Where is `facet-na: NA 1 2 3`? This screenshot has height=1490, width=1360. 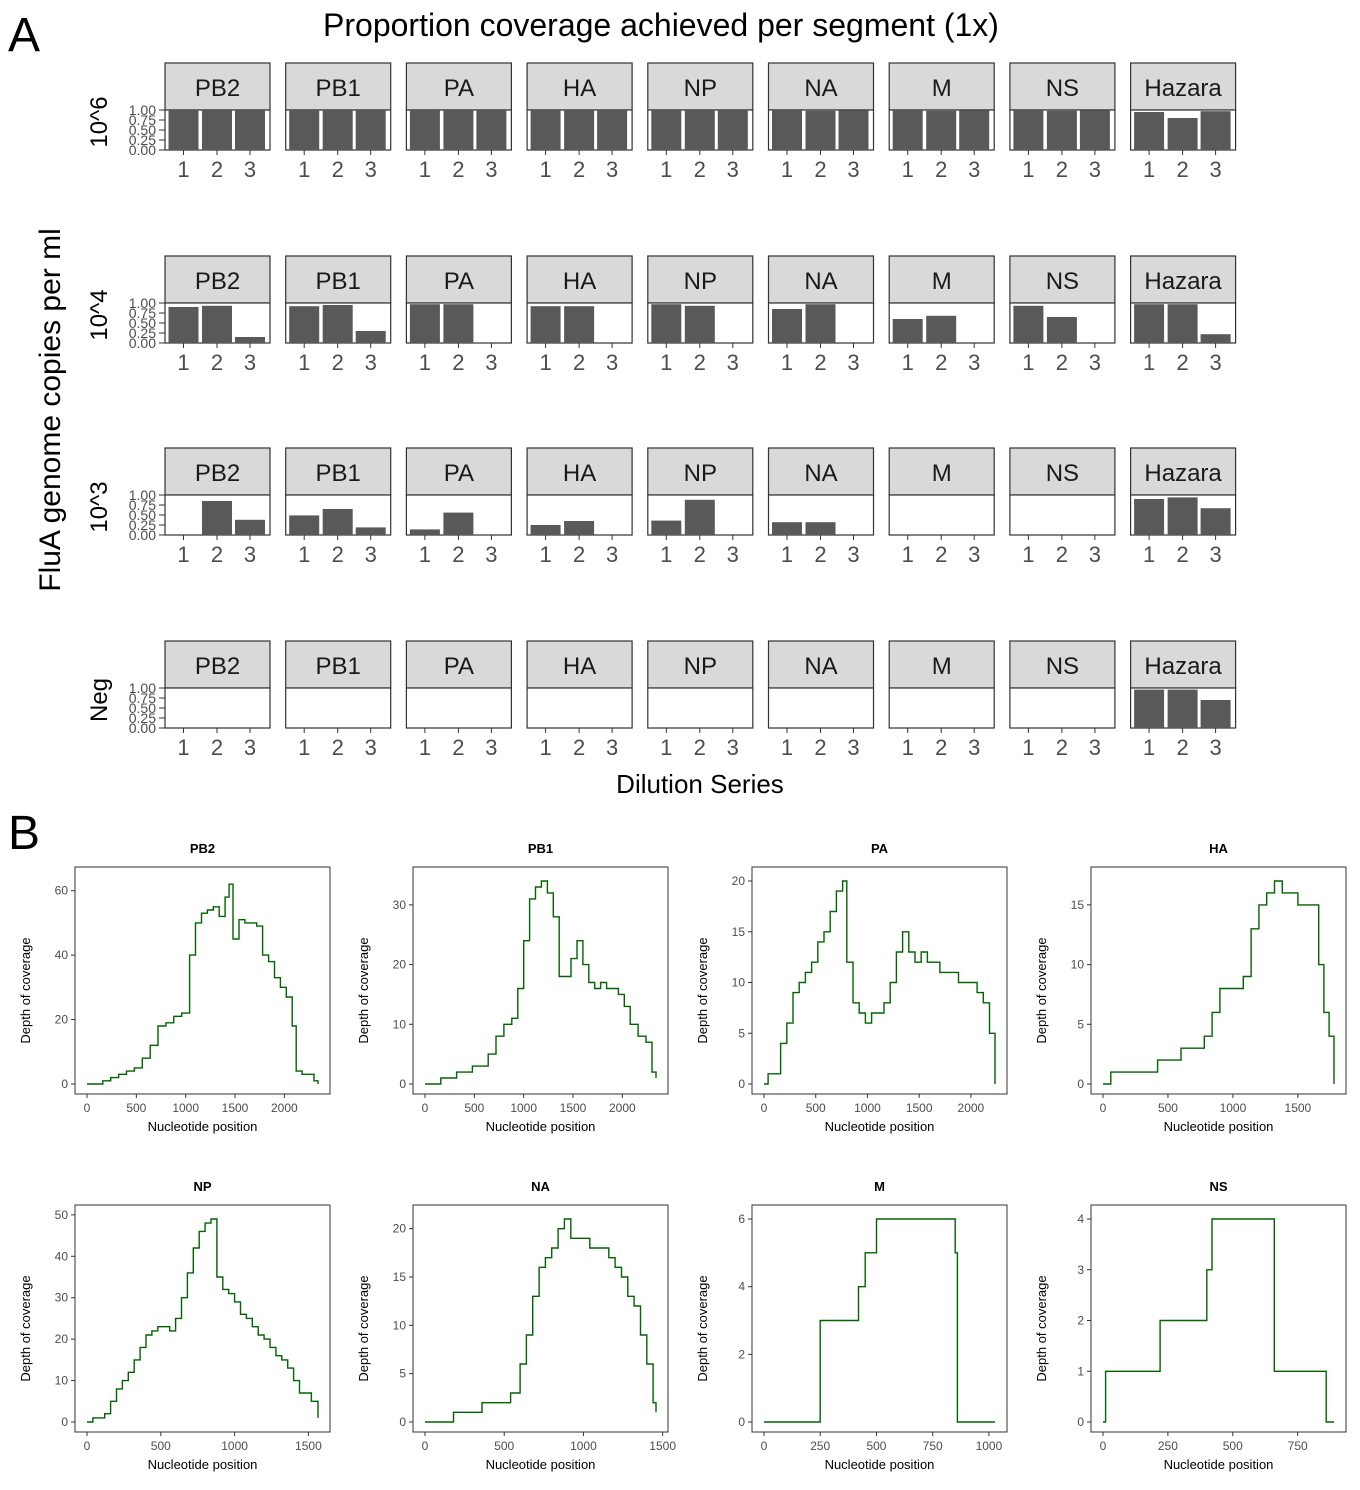
facet-na: NA 1 2 3 is located at coordinates (821, 315).